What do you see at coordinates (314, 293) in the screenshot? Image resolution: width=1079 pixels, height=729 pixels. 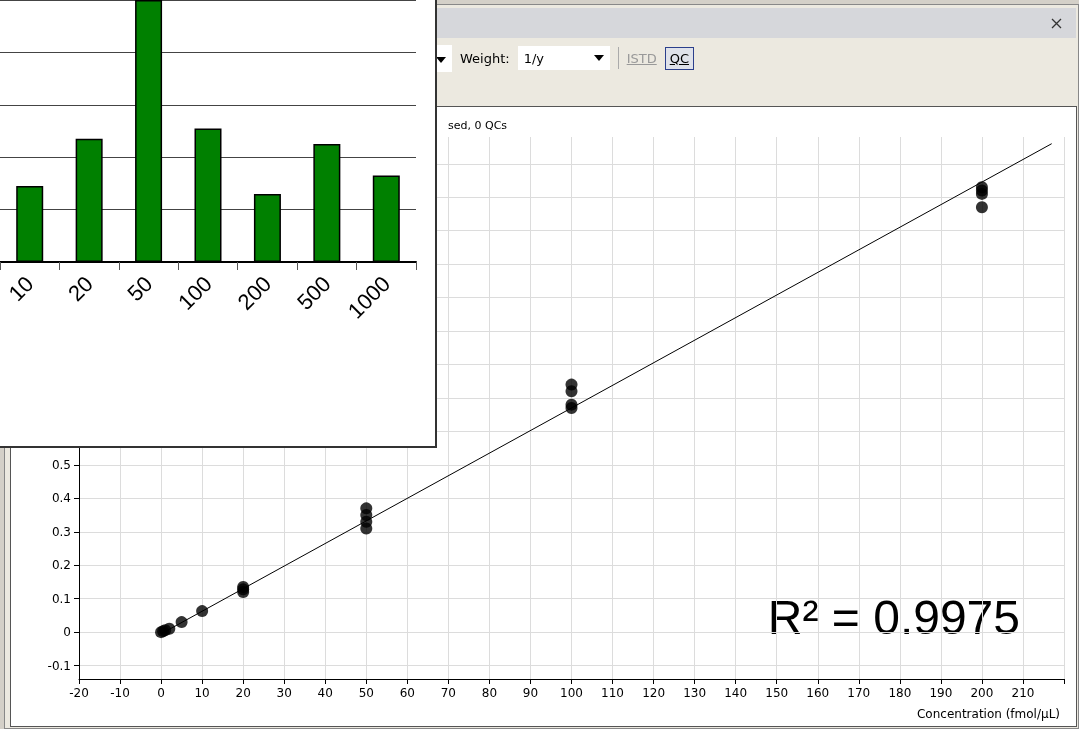 I see `x-tick-label: 500` at bounding box center [314, 293].